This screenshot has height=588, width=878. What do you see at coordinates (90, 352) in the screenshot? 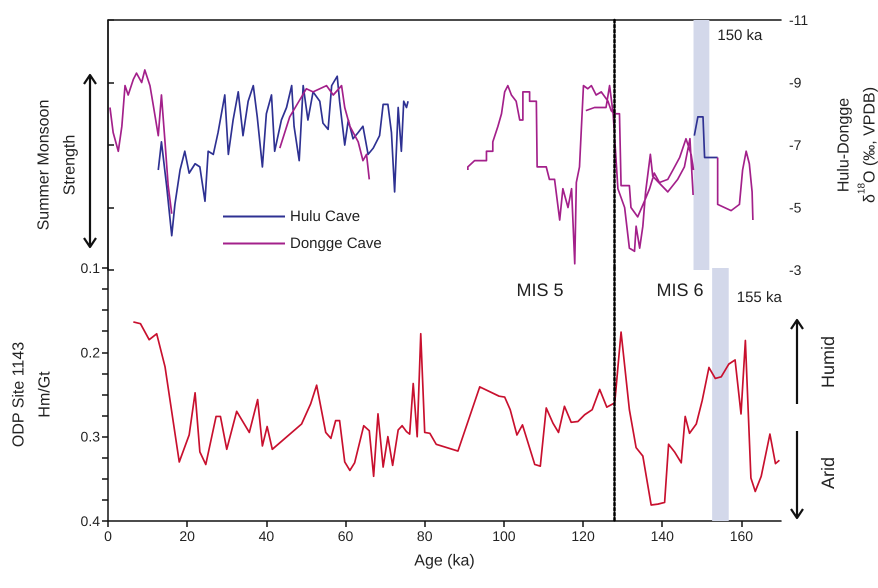
I see `y-tick-label: 0.2` at bounding box center [90, 352].